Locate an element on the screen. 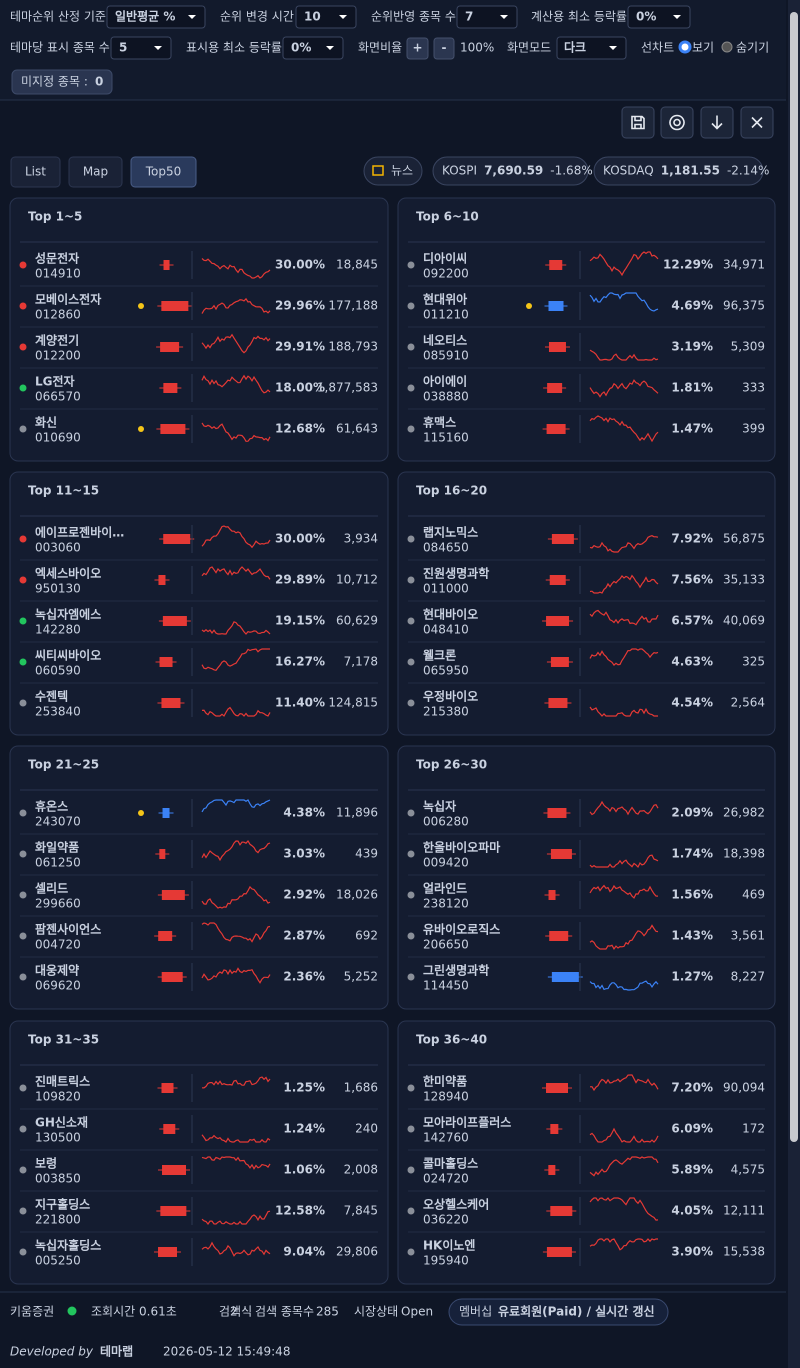  stock-code: 005250 is located at coordinates (58, 1261).